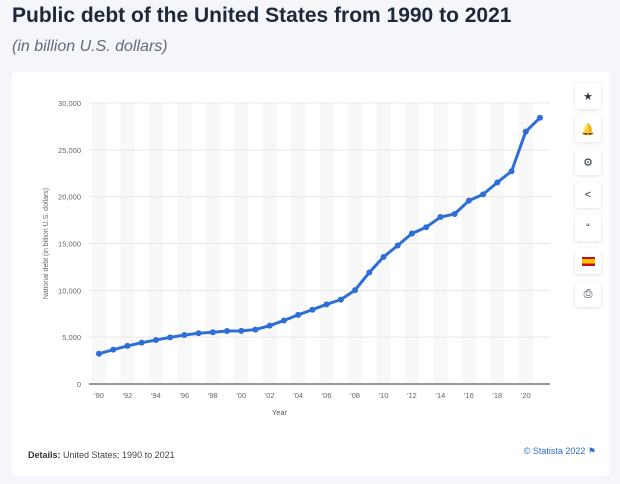  Describe the element at coordinates (90, 46) in the screenshot. I see `chart-subtitle: (in billion U.S. dollars)` at that location.